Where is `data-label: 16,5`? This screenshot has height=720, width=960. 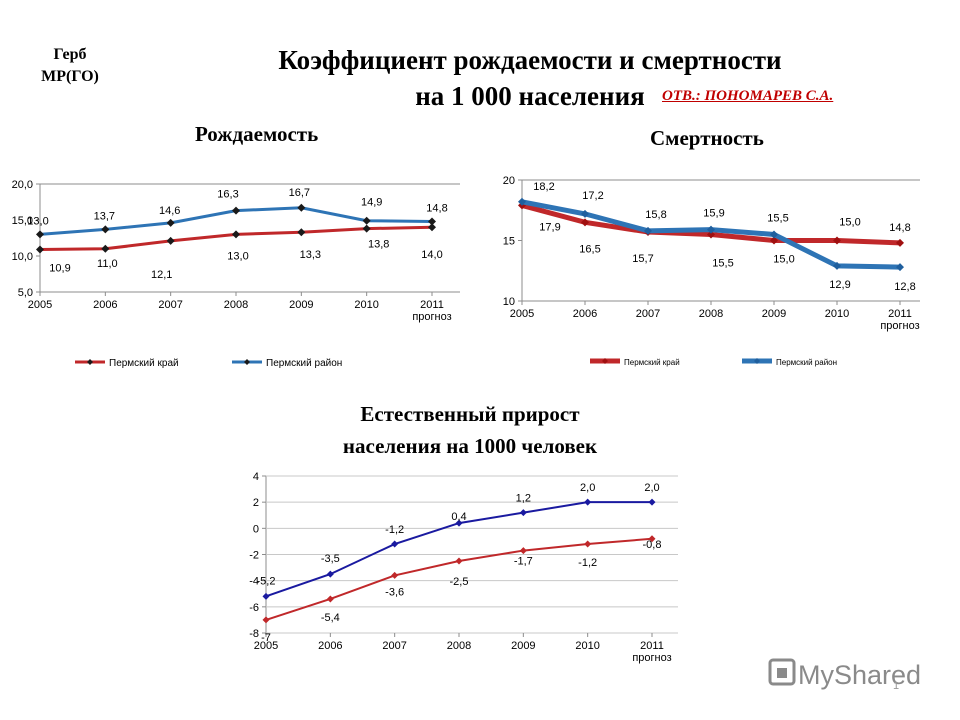
data-label: 16,5 is located at coordinates (589, 249).